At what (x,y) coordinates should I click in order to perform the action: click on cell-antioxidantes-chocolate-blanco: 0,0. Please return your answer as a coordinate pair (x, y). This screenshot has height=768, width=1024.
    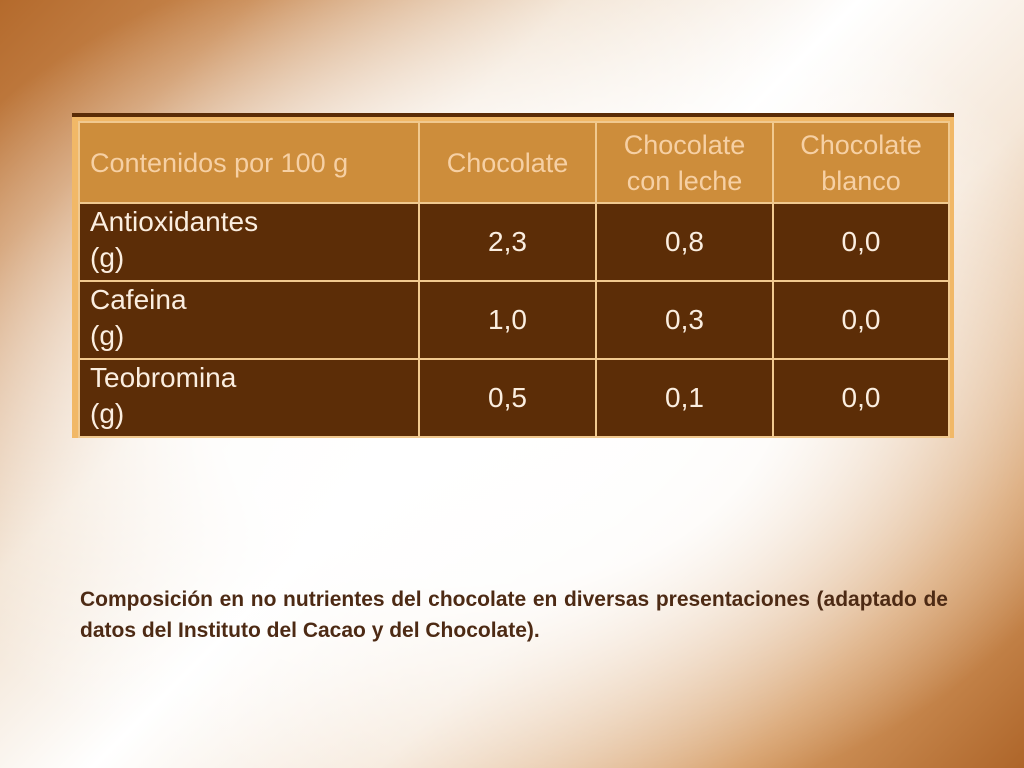
    Looking at the image, I should click on (861, 242).